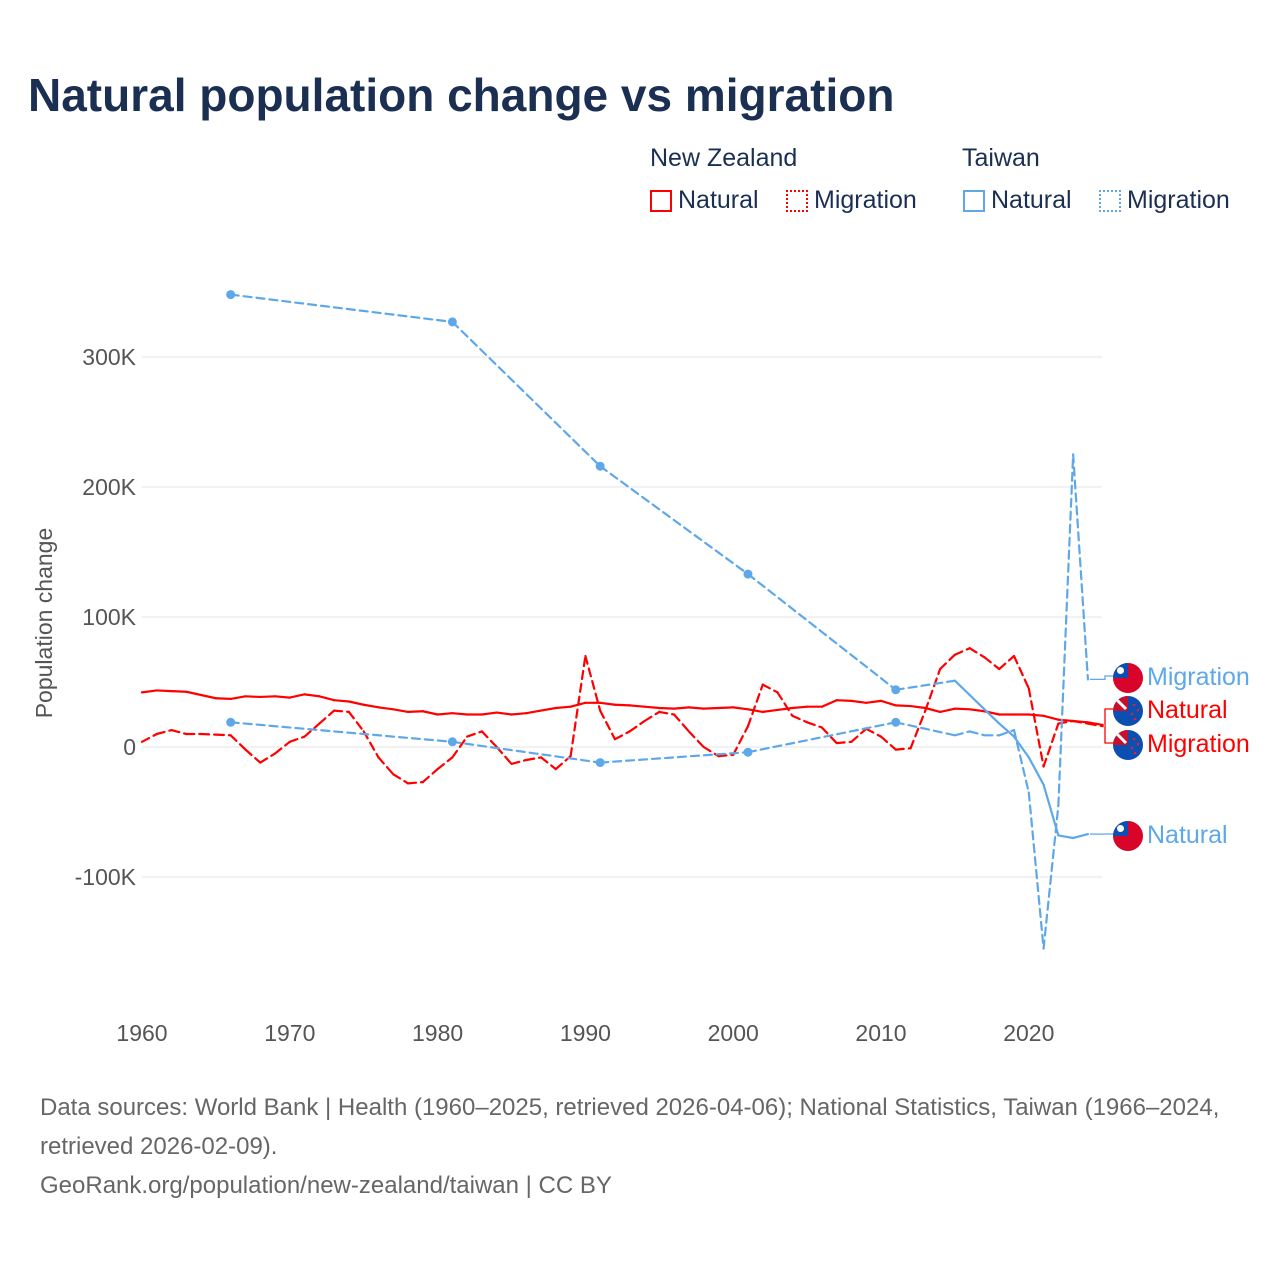 The height and width of the screenshot is (1280, 1280). I want to click on label-connector, so click(1108, 717).